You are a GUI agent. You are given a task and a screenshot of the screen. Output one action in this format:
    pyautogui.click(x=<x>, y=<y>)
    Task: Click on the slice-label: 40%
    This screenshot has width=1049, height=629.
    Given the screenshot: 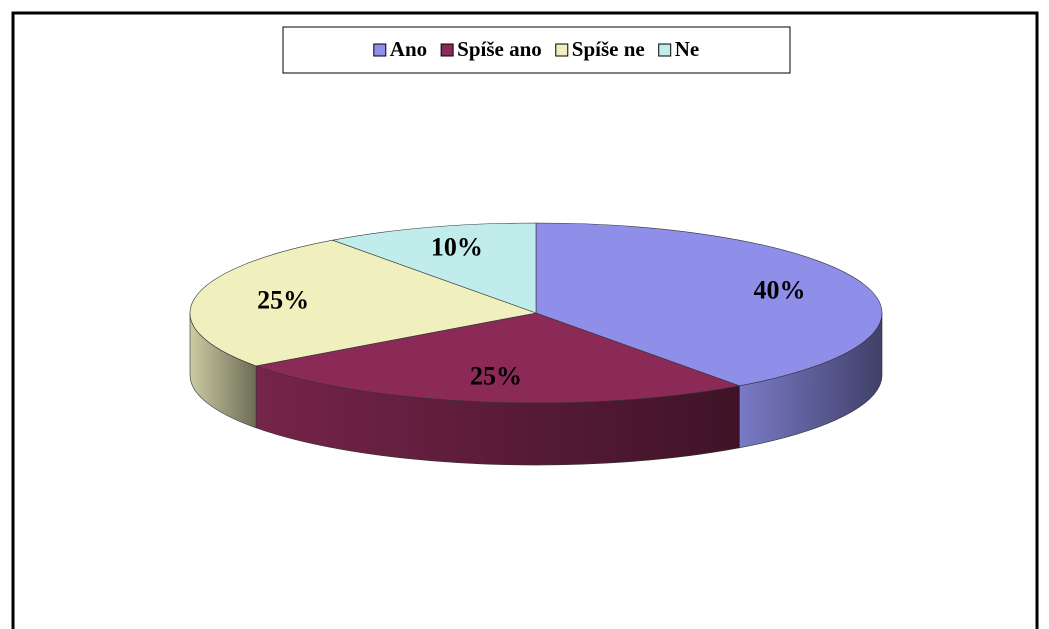 What is the action you would take?
    pyautogui.click(x=780, y=289)
    